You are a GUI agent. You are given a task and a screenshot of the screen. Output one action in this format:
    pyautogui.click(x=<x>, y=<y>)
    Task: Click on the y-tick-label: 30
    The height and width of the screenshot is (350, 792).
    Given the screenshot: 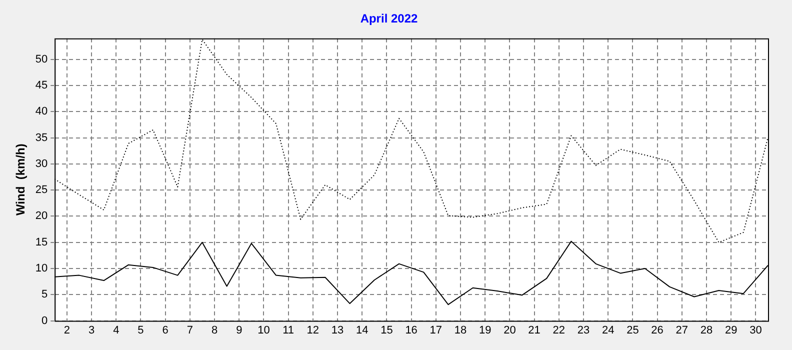 What is the action you would take?
    pyautogui.click(x=41, y=164)
    